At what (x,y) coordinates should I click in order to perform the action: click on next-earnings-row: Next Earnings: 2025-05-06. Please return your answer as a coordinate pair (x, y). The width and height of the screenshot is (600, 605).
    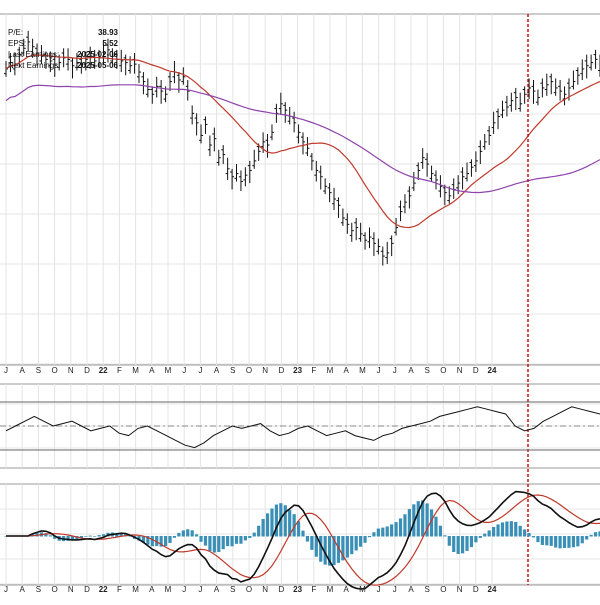
    Looking at the image, I should click on (63, 65).